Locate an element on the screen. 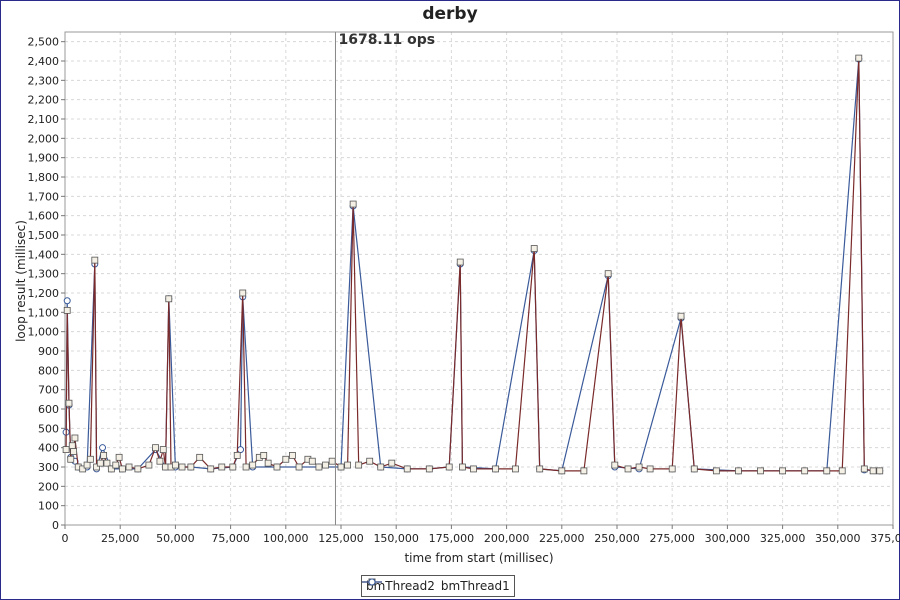  y-tick-label: 1,600 is located at coordinates (44, 216).